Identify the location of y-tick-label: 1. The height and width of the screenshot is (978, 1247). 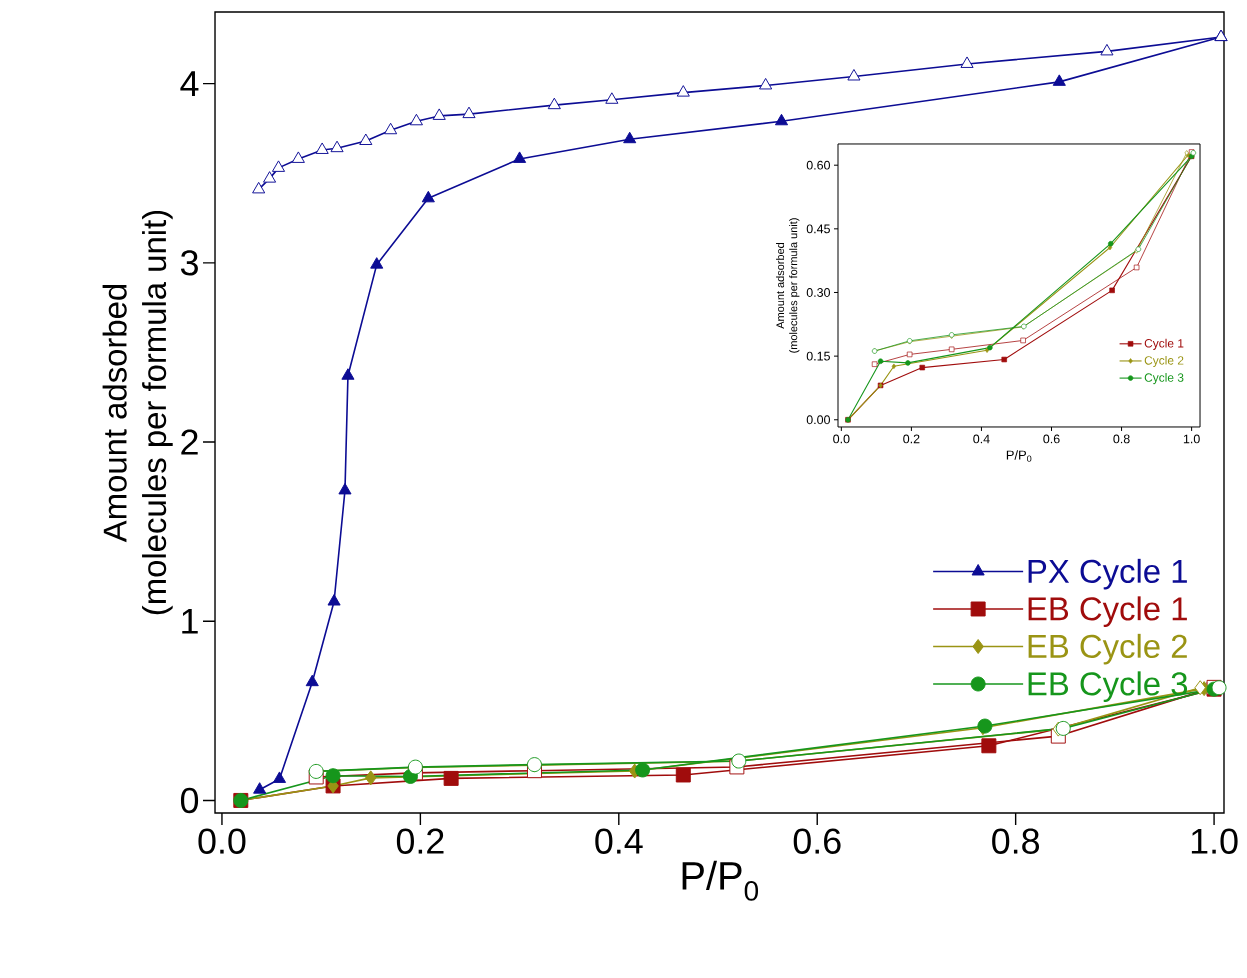
(190, 621).